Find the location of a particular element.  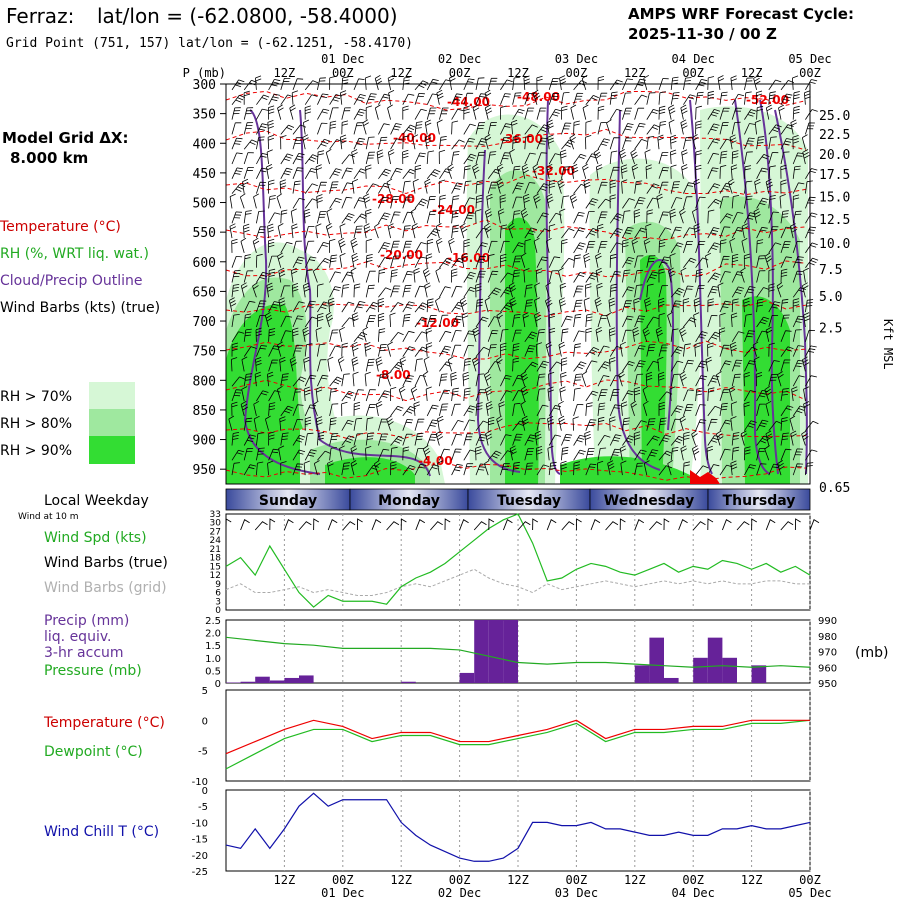

pressure-axis-title: P (mb) is located at coordinates (204, 73).